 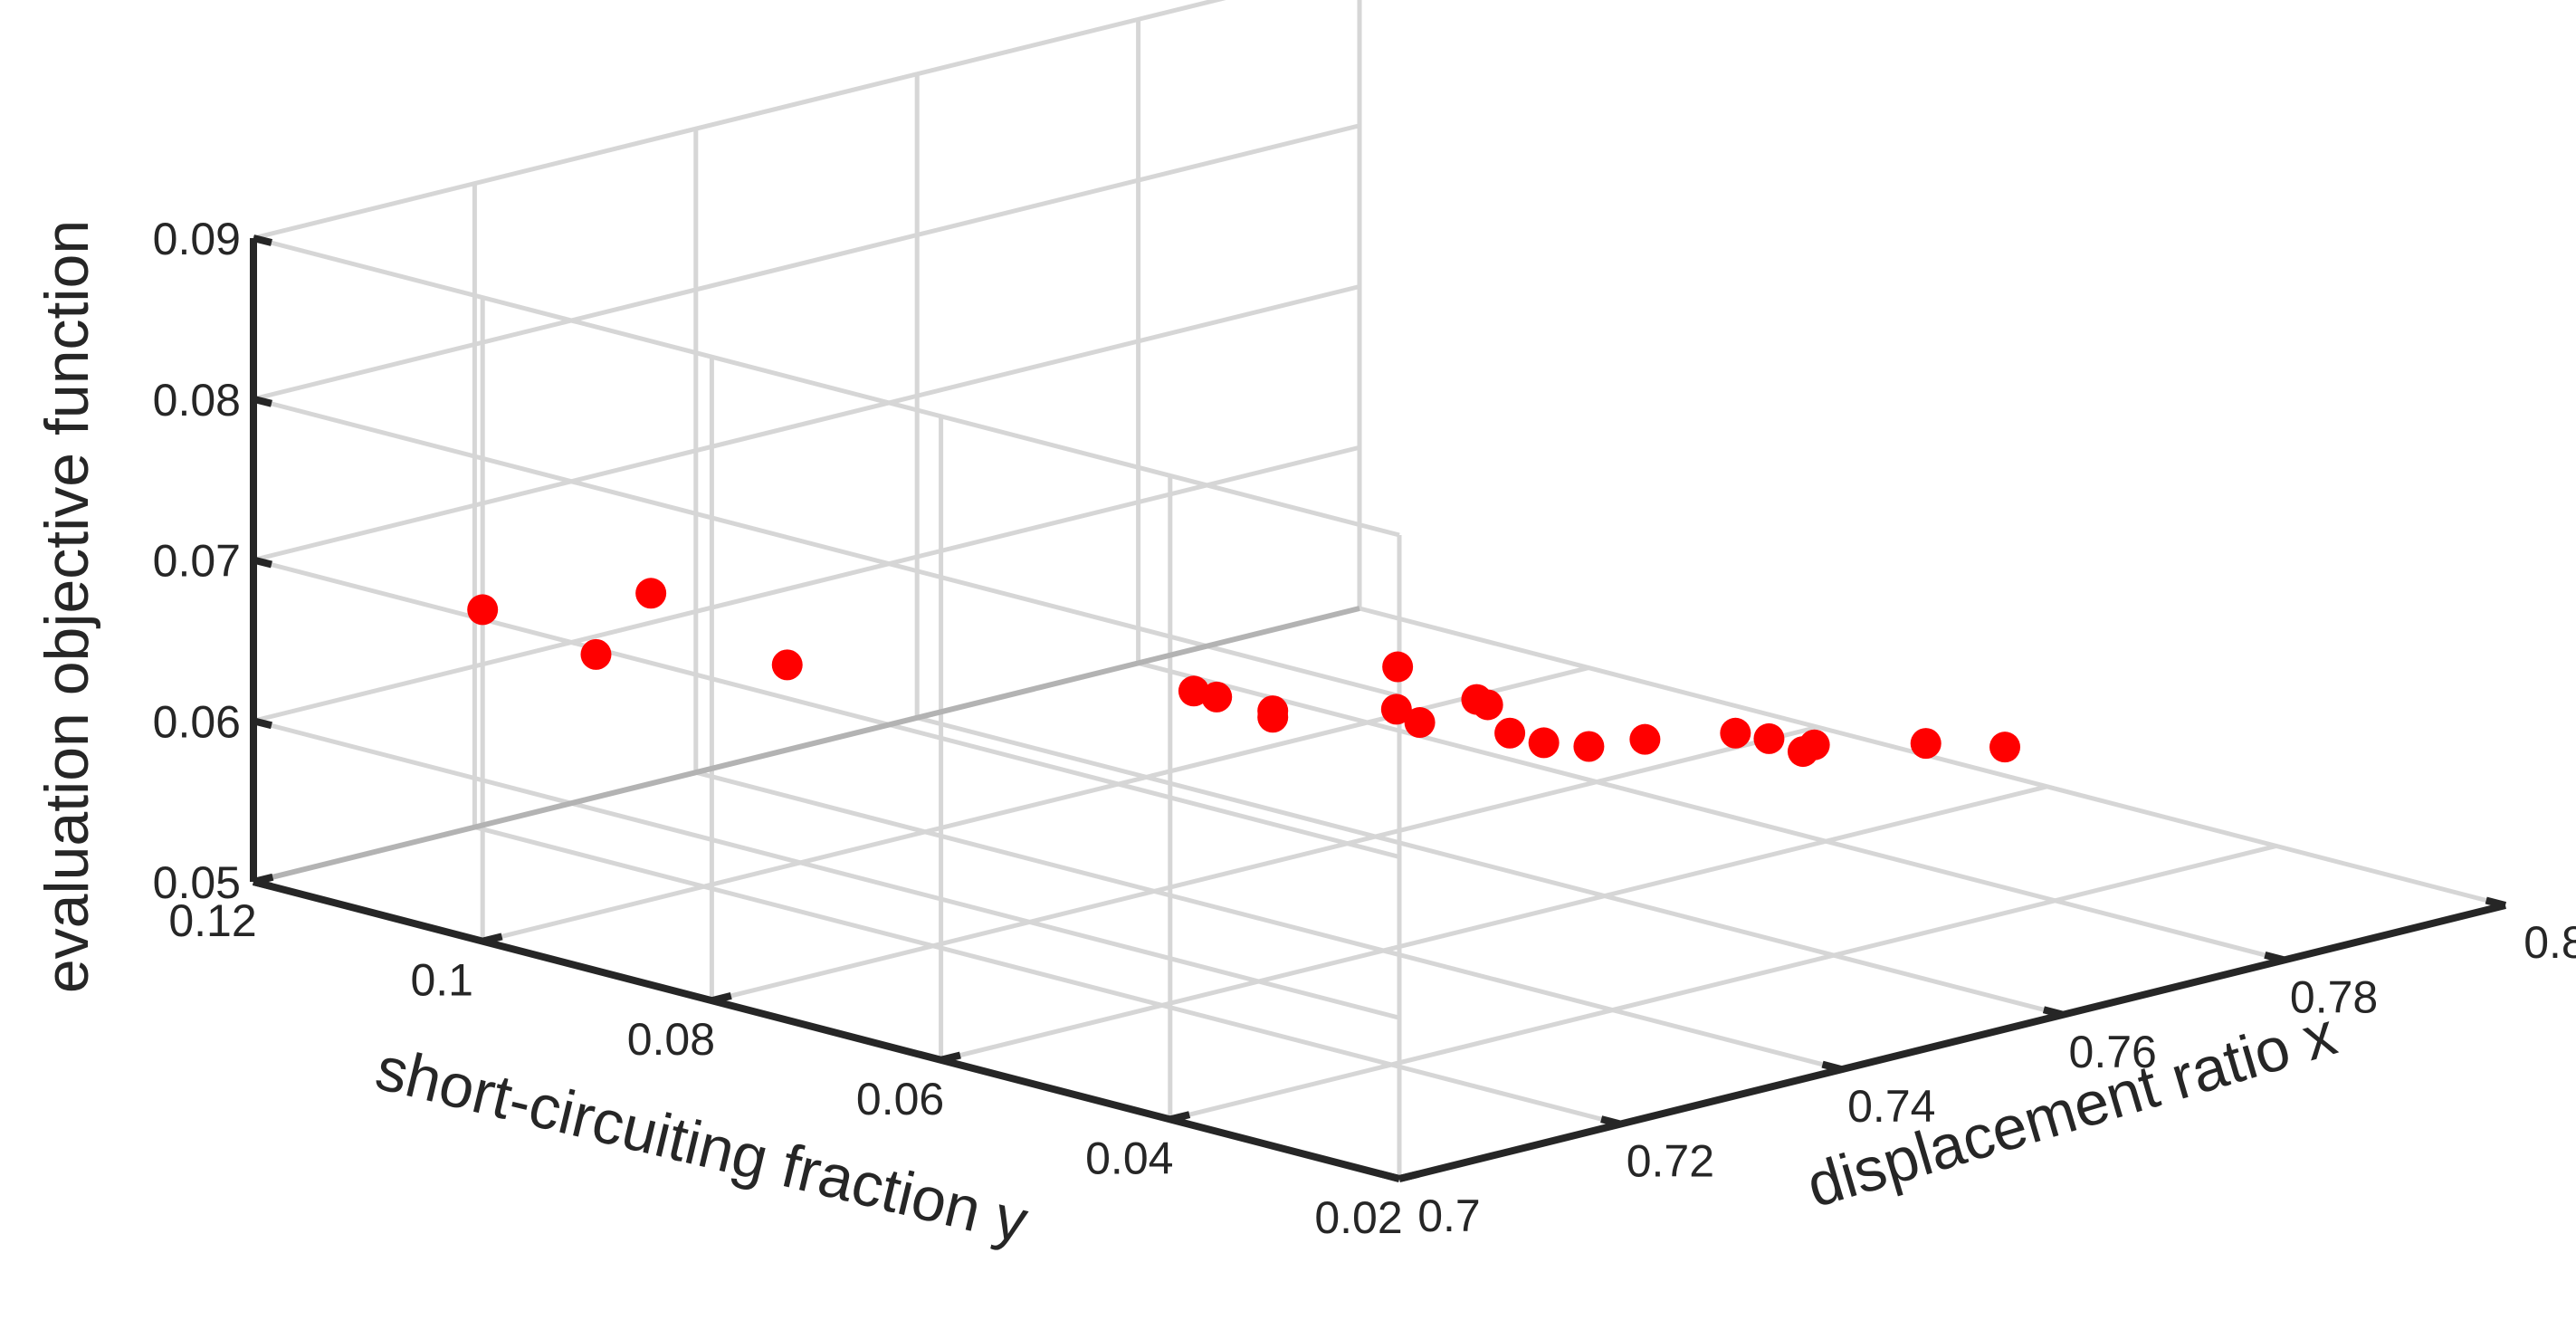 I want to click on x-tick-label: 0.7, so click(x=1449, y=1216).